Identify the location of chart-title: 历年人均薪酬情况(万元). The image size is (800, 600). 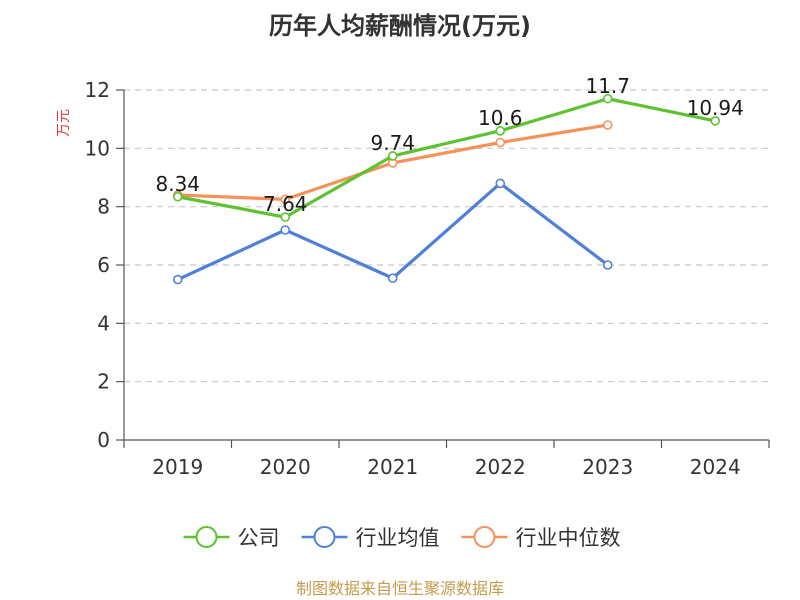
(400, 26).